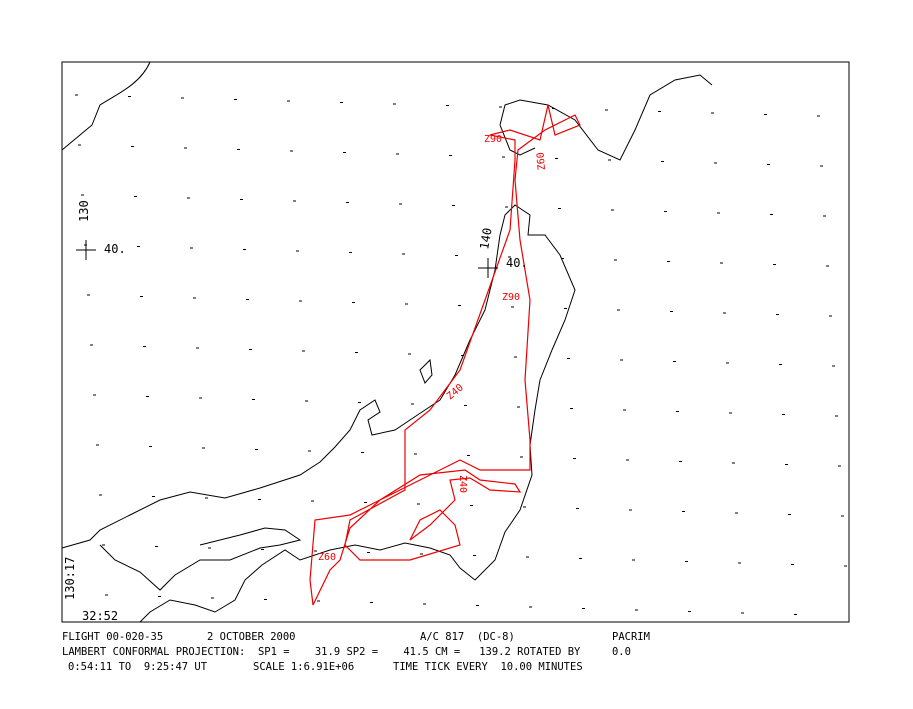 Image resolution: width=913 pixels, height=709 pixels. I want to click on corner-label-group: 130:17, so click(70, 578).